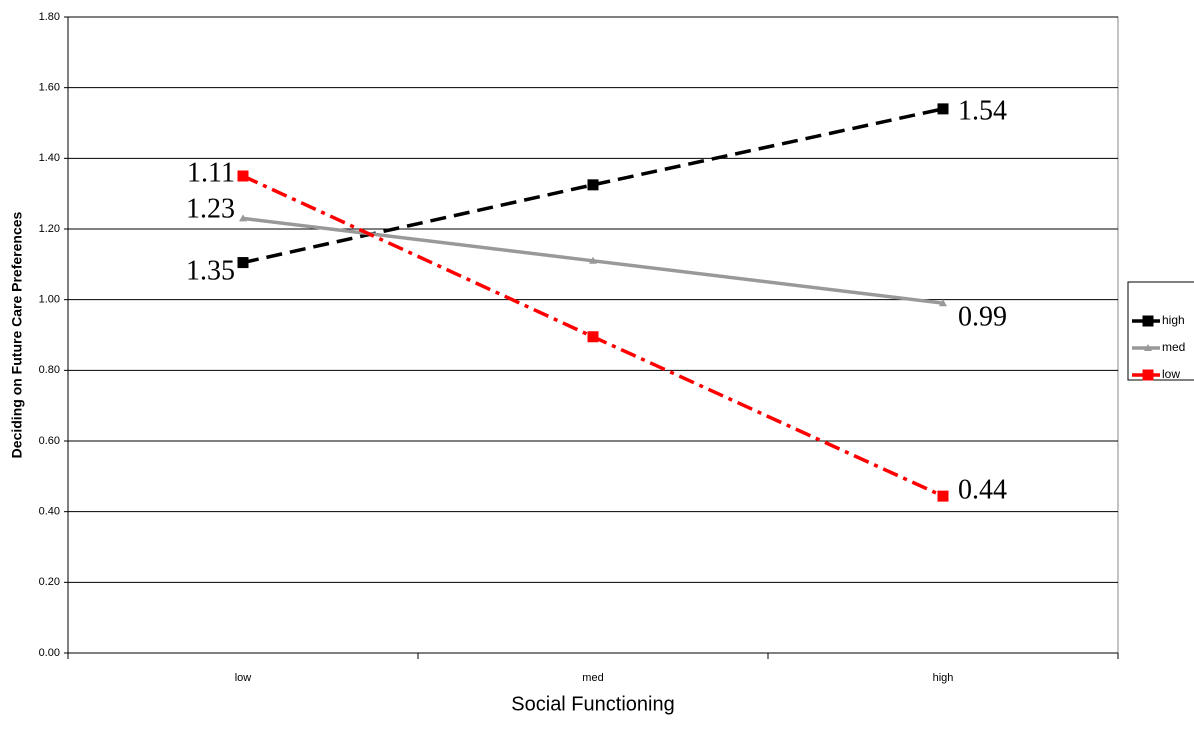 This screenshot has height=743, width=1194. Describe the element at coordinates (49, 229) in the screenshot. I see `y-tick-label: 1.20` at that location.